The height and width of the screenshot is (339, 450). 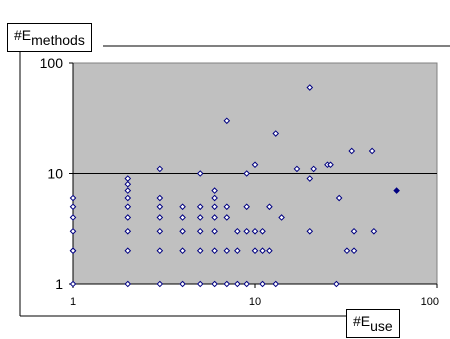 What do you see at coordinates (430, 302) in the screenshot?
I see `x-tick-label: 100` at bounding box center [430, 302].